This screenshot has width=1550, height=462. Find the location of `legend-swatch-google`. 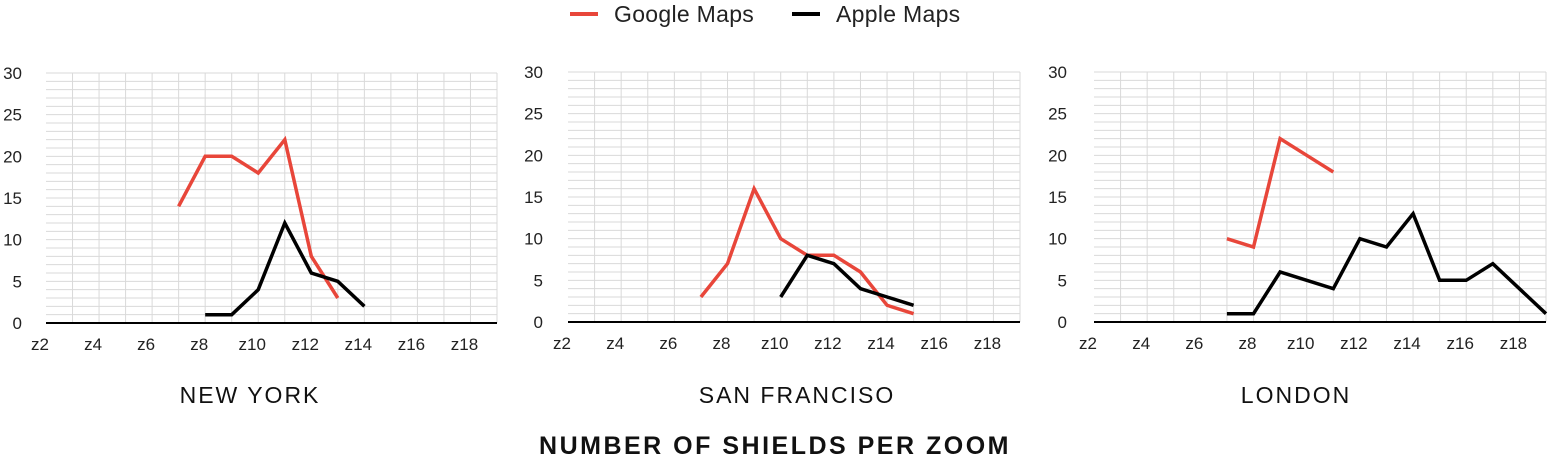

legend-swatch-google is located at coordinates (584, 14).